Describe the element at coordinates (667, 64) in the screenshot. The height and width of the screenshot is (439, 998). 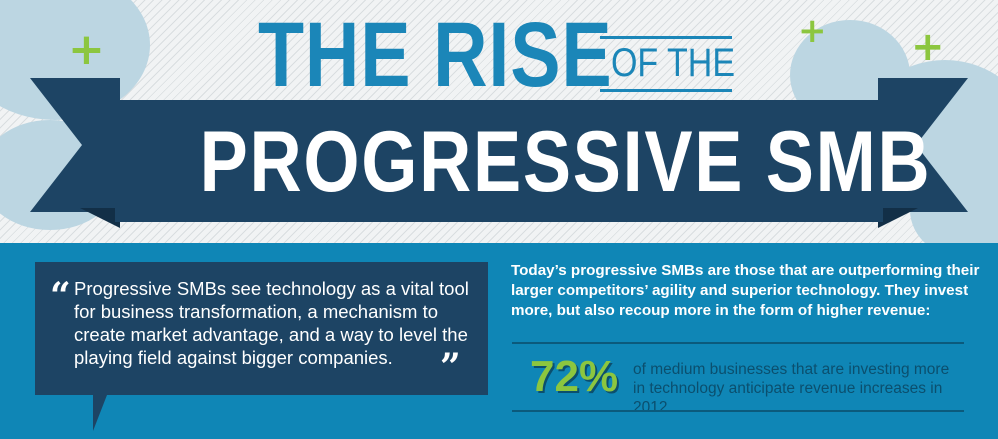
I see `title-of-the: OF THE` at that location.